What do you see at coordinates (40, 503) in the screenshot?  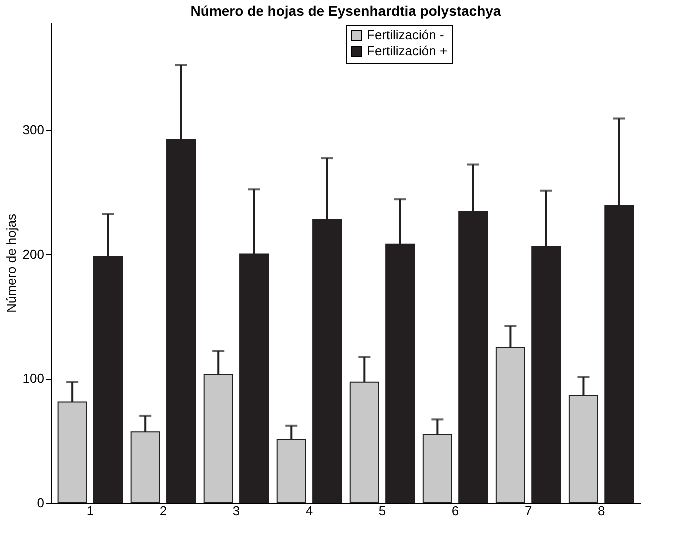 I see `y-tick-label: 0` at bounding box center [40, 503].